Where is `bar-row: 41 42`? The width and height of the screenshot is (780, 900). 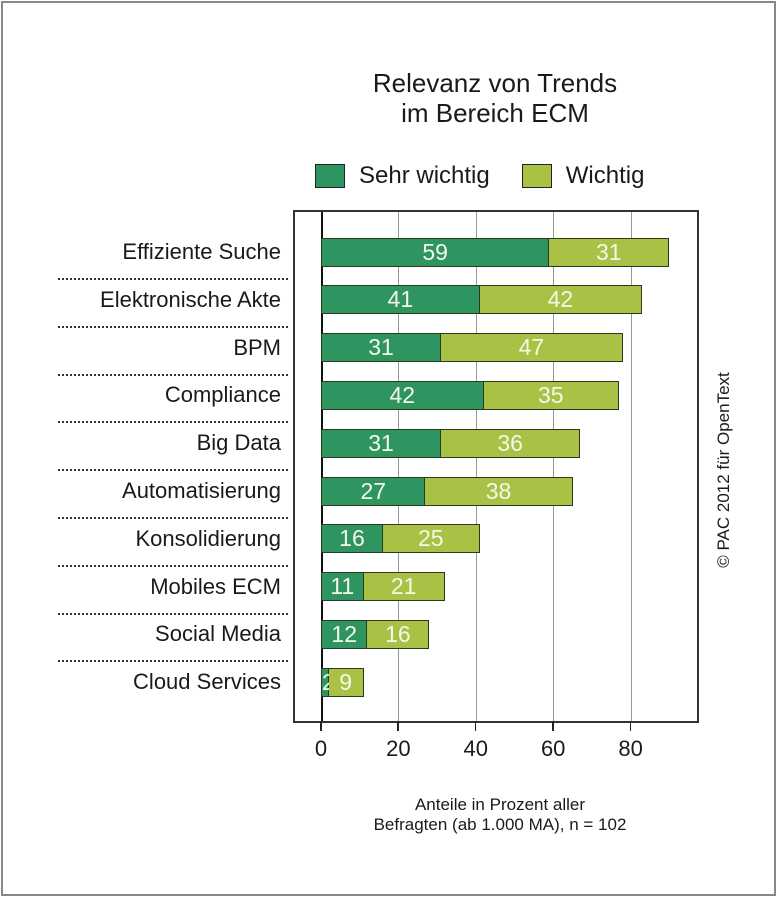
bar-row: 41 42 is located at coordinates (482, 300).